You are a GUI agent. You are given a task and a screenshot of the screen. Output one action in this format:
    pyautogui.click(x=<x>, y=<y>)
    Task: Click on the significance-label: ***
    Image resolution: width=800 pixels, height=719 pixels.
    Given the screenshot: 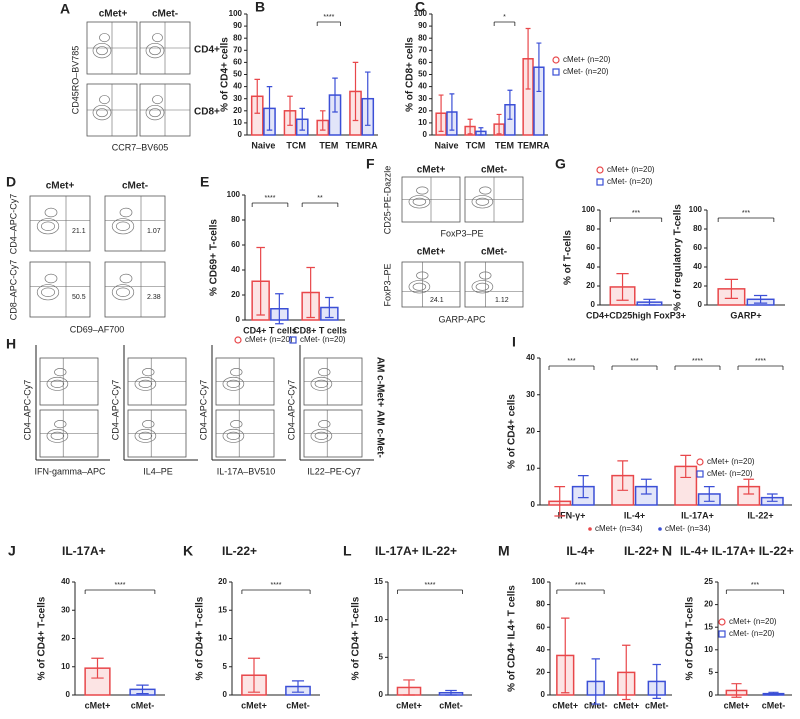 What is the action you would take?
    pyautogui.click(x=755, y=585)
    